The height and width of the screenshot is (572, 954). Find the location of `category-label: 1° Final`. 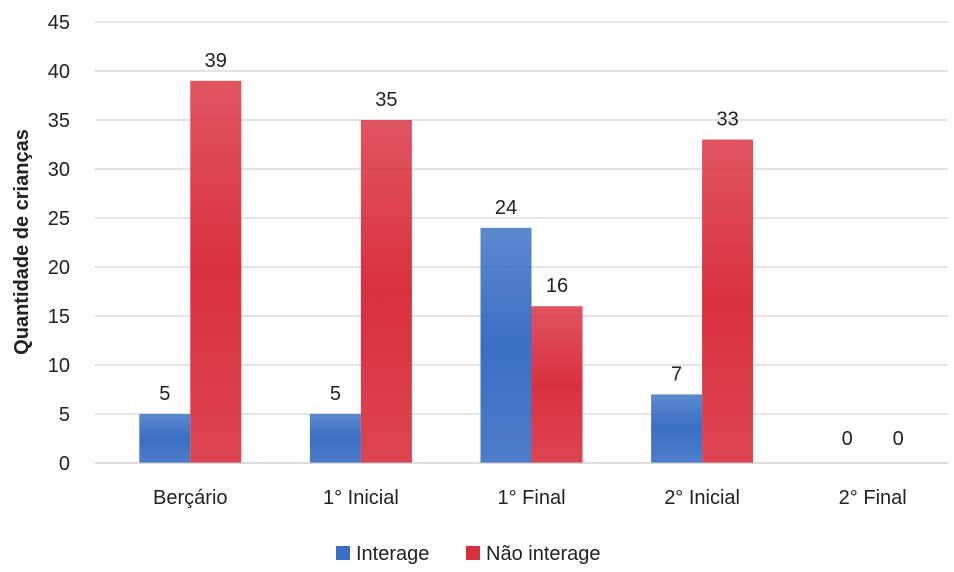

category-label: 1° Final is located at coordinates (531, 498).